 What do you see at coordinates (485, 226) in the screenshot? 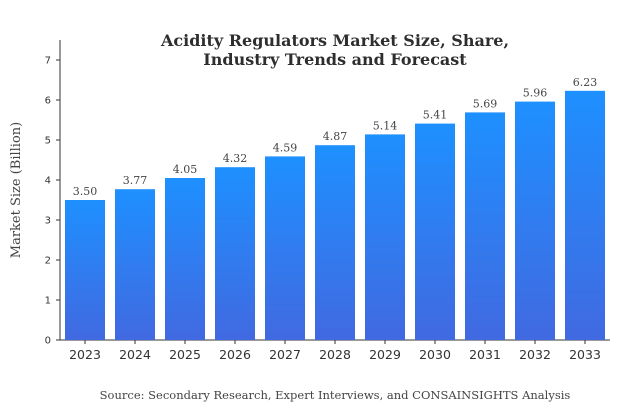
I see `bar-2031` at bounding box center [485, 226].